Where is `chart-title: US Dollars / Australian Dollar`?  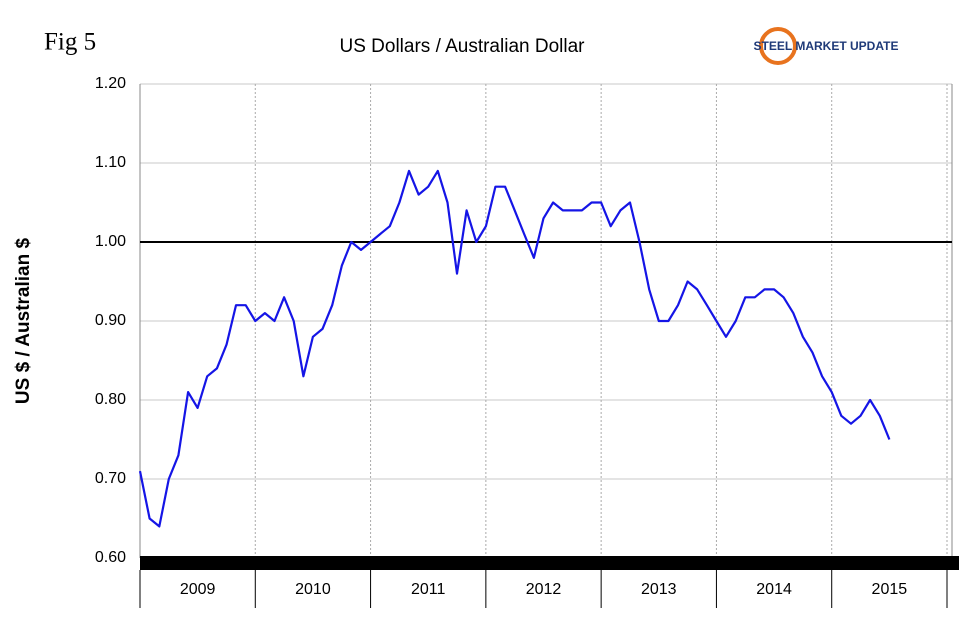
chart-title: US Dollars / Australian Dollar is located at coordinates (463, 46).